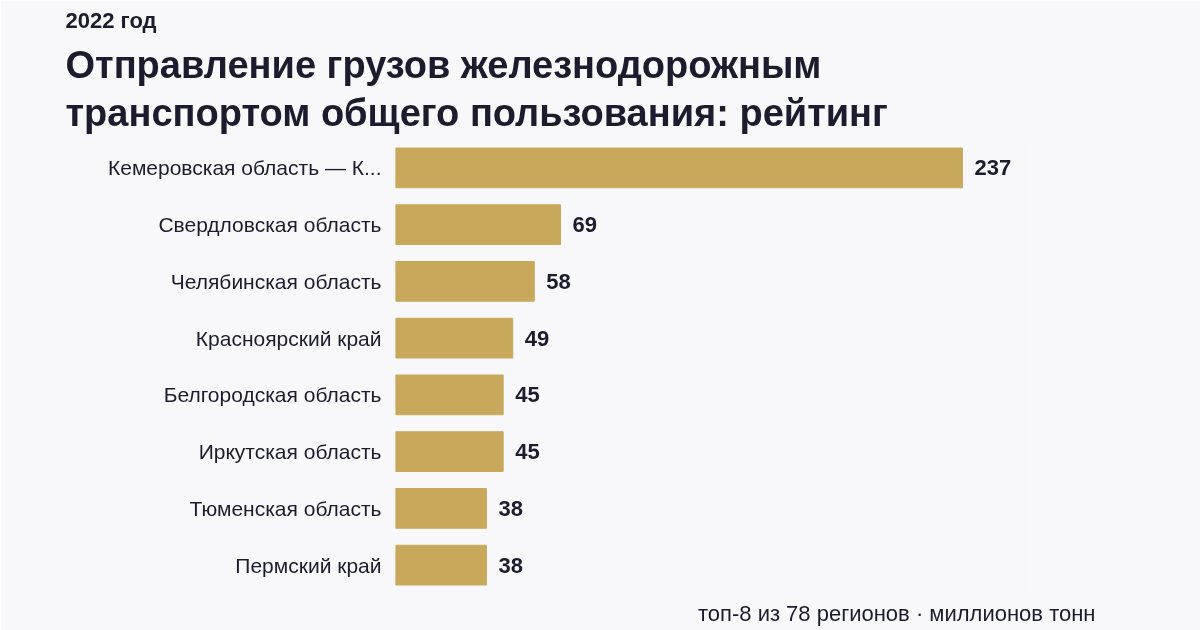 Image resolution: width=1200 pixels, height=630 pixels. What do you see at coordinates (290, 452) in the screenshot?
I see `y-tick-label: Иркутская область` at bounding box center [290, 452].